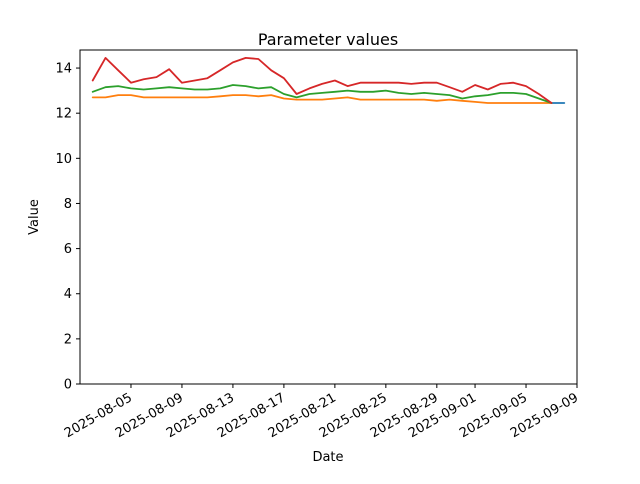  What do you see at coordinates (63, 159) in the screenshot?
I see `y-tick-label: 10` at bounding box center [63, 159].